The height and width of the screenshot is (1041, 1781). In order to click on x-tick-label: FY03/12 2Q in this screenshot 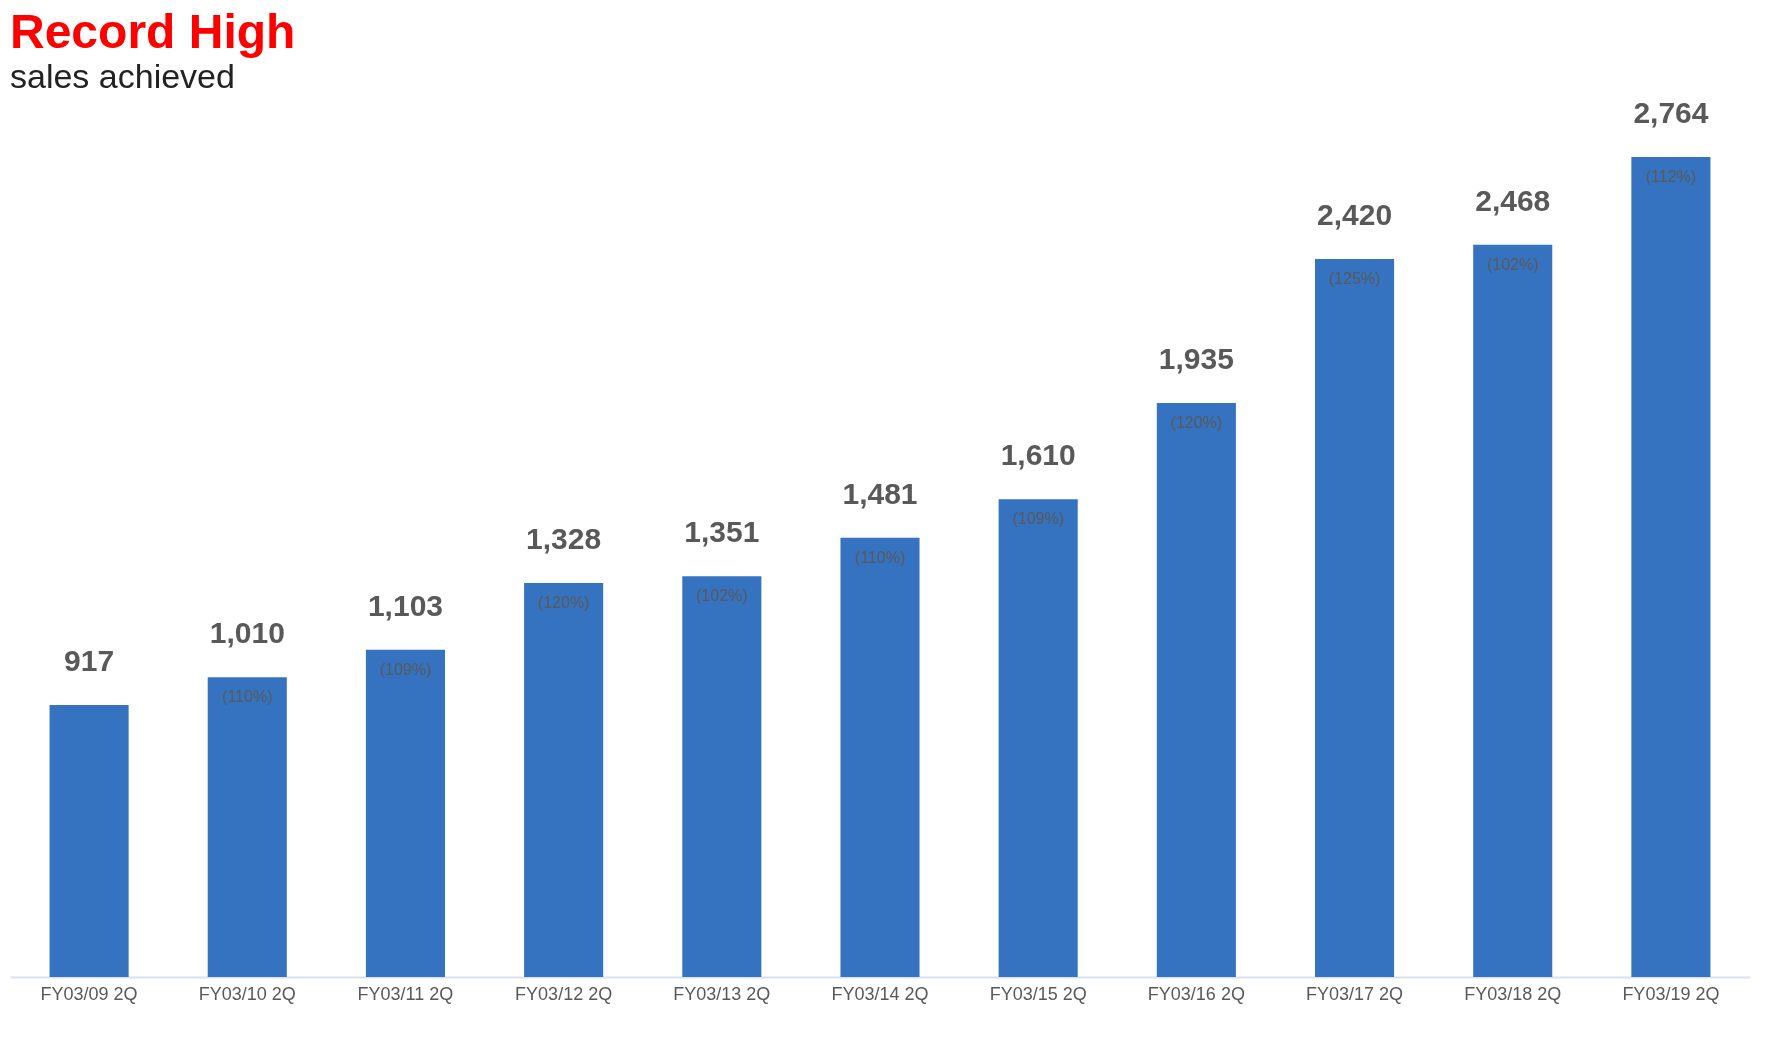, I will do `click(564, 993)`.